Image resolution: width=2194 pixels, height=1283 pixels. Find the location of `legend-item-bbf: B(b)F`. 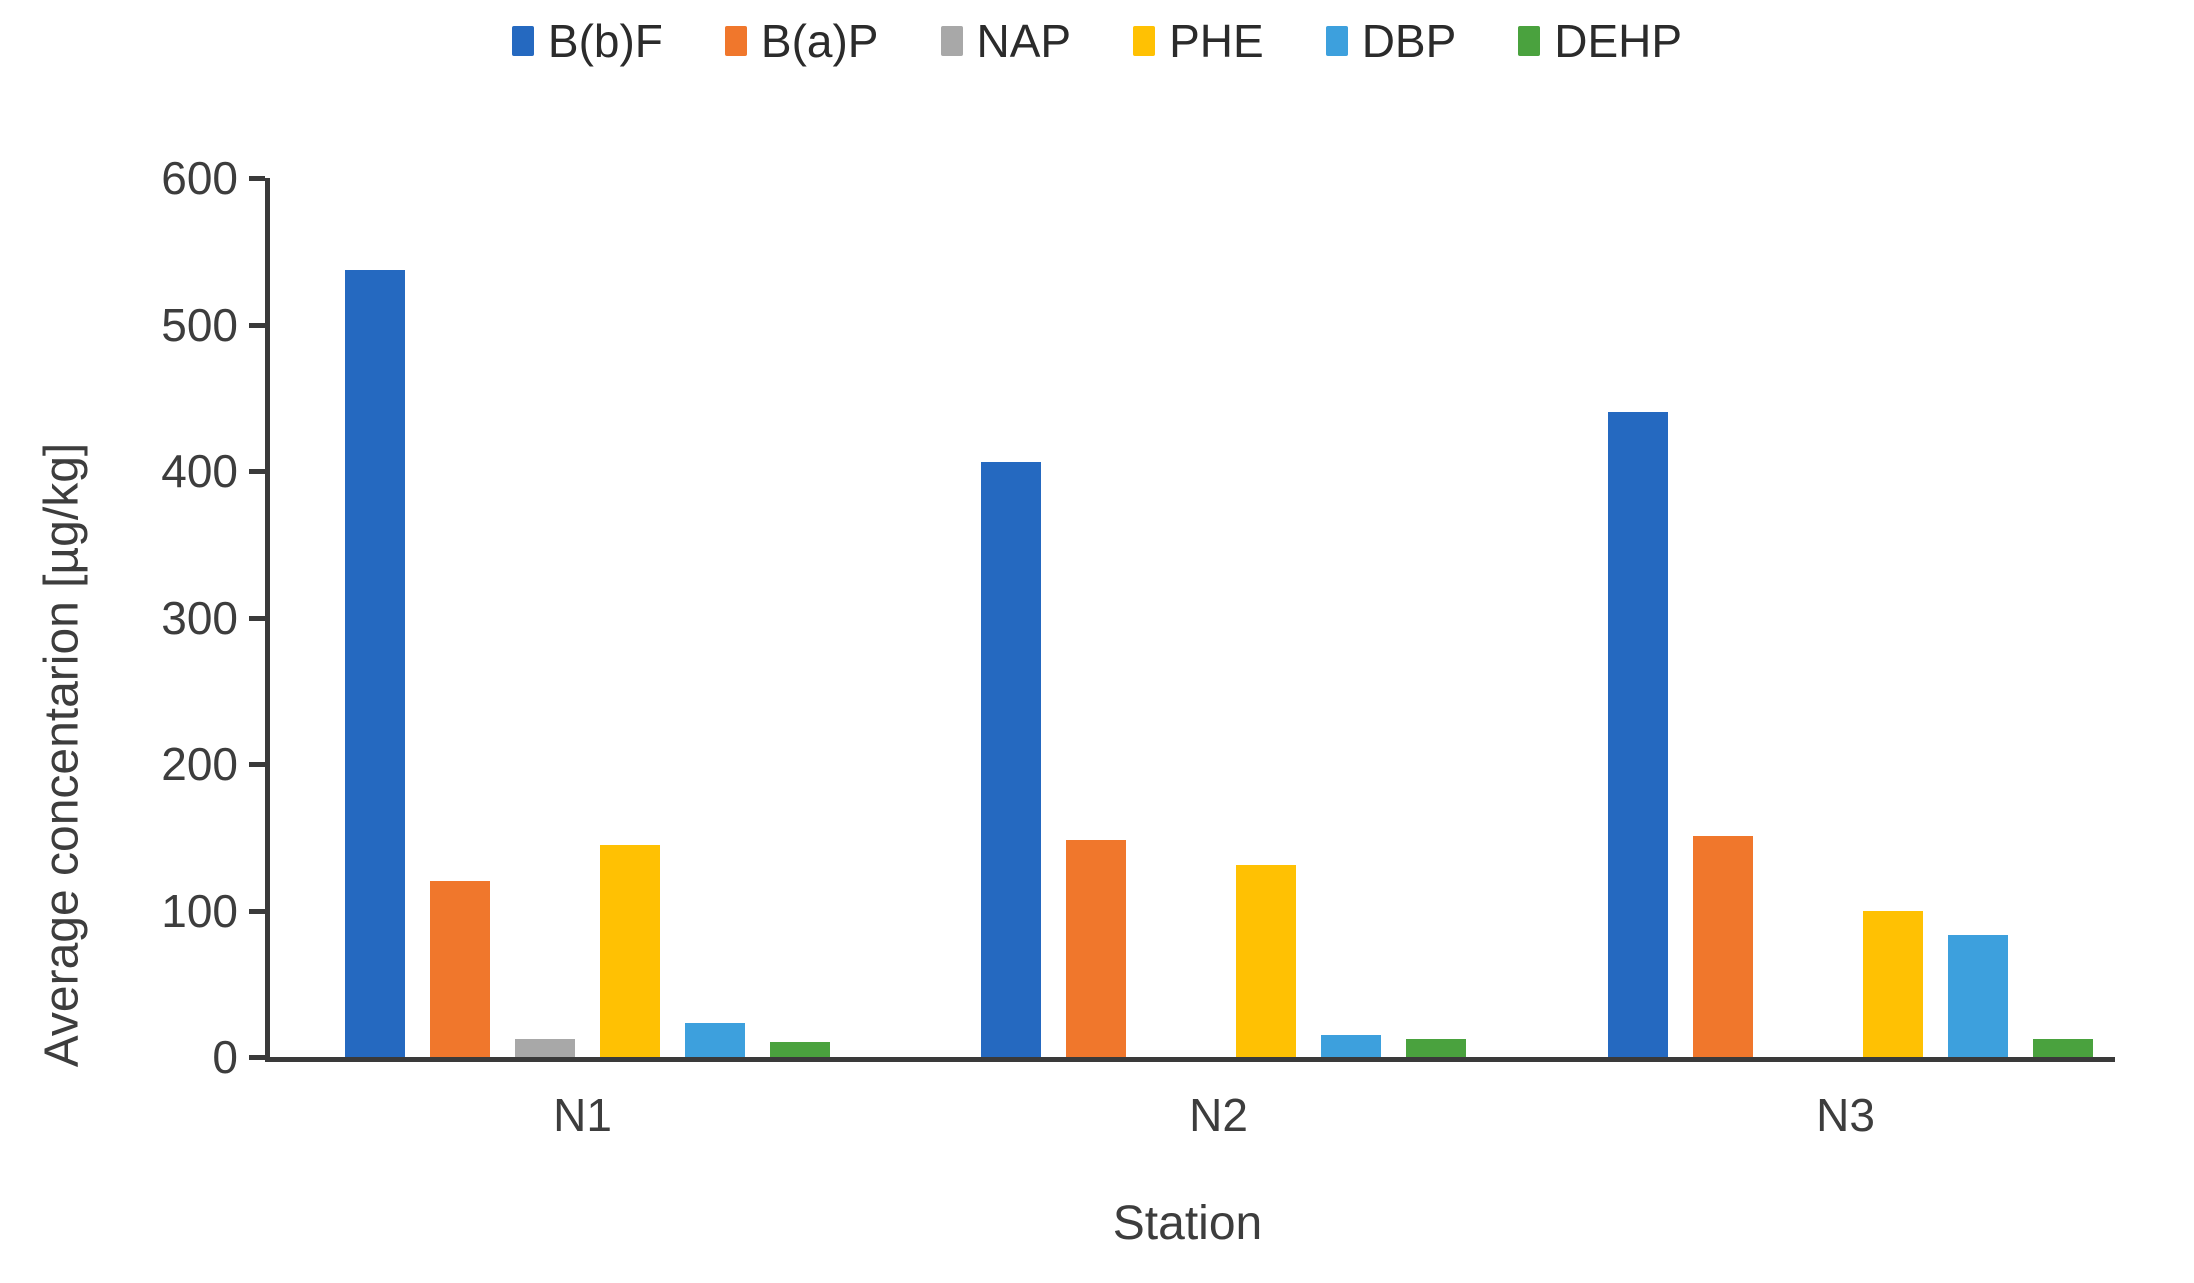

legend-item-bbf: B(b)F is located at coordinates (587, 41).